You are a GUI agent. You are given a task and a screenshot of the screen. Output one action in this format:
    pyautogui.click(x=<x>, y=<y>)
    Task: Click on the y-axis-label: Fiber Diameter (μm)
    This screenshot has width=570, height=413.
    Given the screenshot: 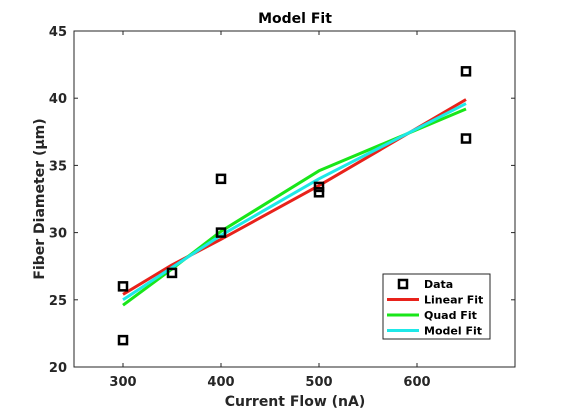 What is the action you would take?
    pyautogui.click(x=40, y=198)
    